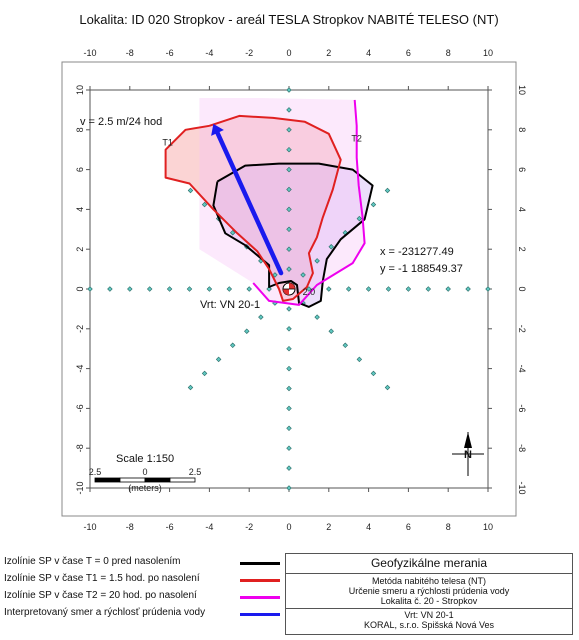 Image resolution: width=579 pixels, height=640 pixels. Describe the element at coordinates (522, 209) in the screenshot. I see `y-tick-label-right: 4` at that location.